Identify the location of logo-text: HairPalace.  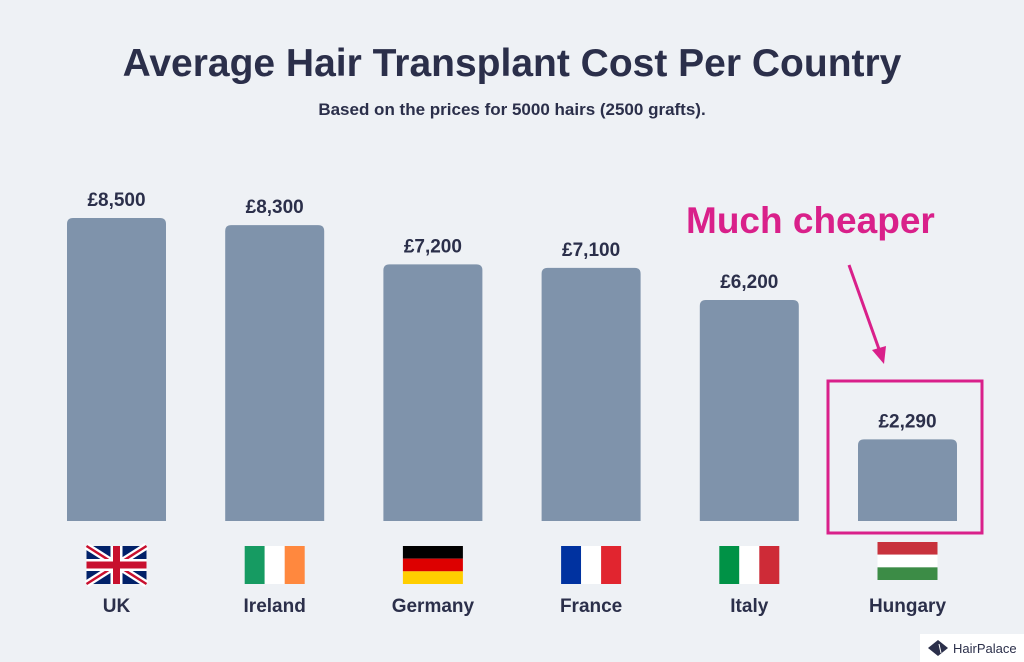
(985, 648).